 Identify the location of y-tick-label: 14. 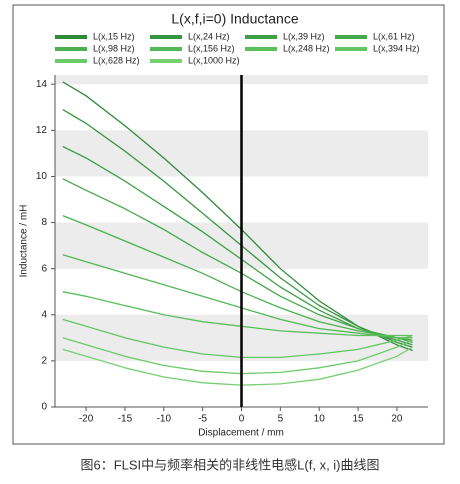
(42, 84).